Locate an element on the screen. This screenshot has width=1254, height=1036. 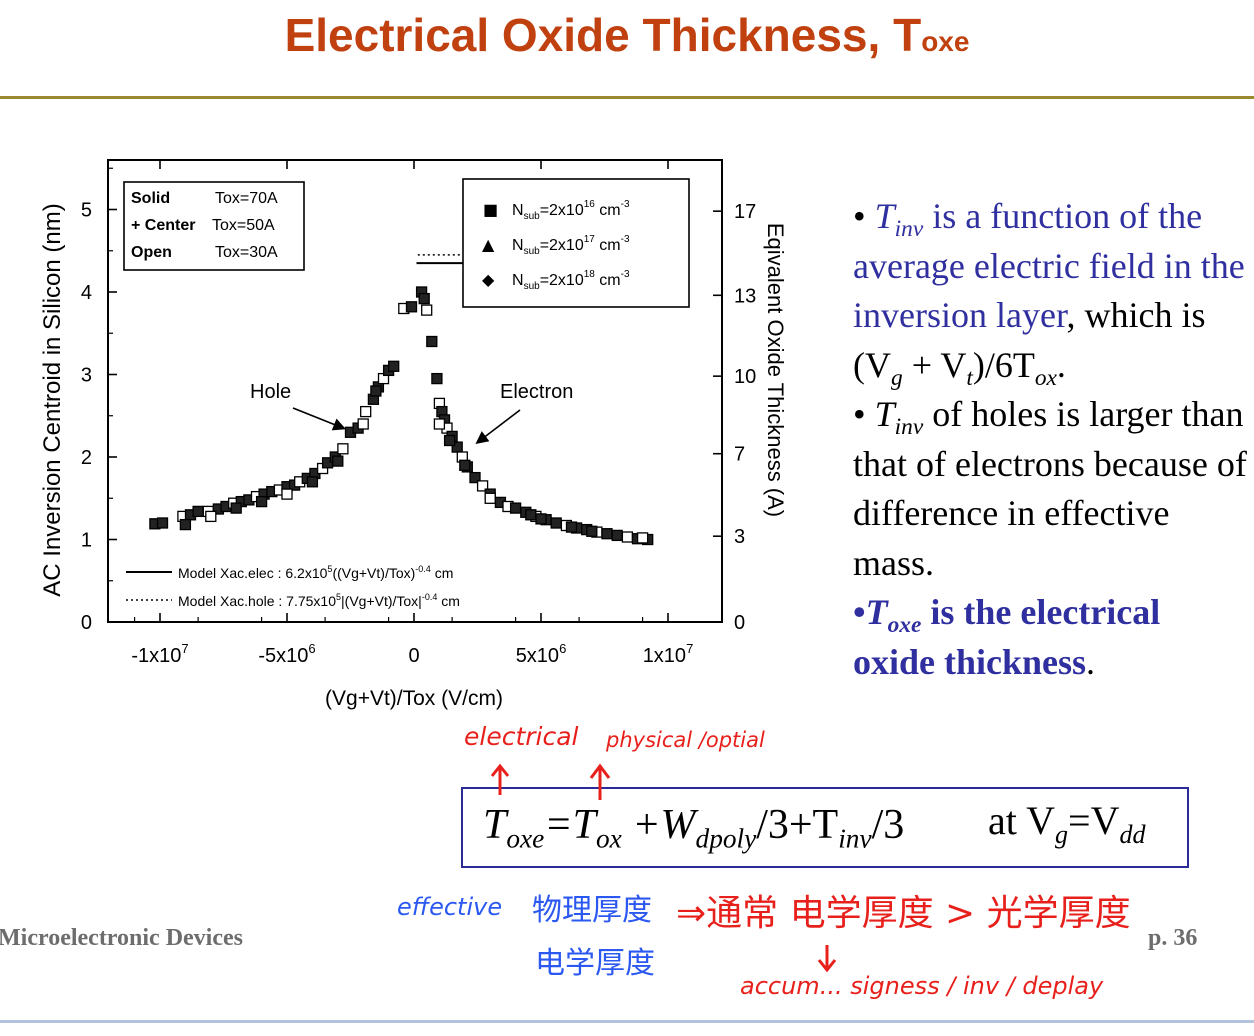
legend-doping-marker-1: ■ is located at coordinates (490, 209).